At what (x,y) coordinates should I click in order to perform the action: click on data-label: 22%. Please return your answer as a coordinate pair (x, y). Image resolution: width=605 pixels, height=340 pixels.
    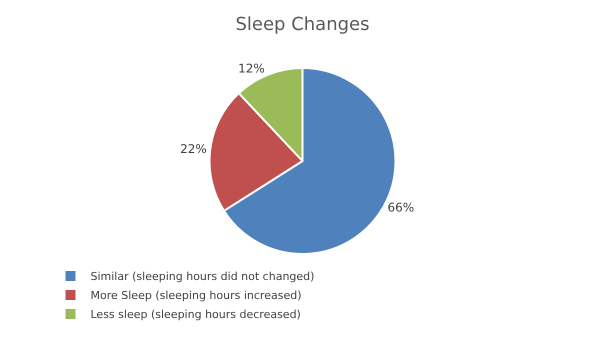
    Looking at the image, I should click on (193, 149).